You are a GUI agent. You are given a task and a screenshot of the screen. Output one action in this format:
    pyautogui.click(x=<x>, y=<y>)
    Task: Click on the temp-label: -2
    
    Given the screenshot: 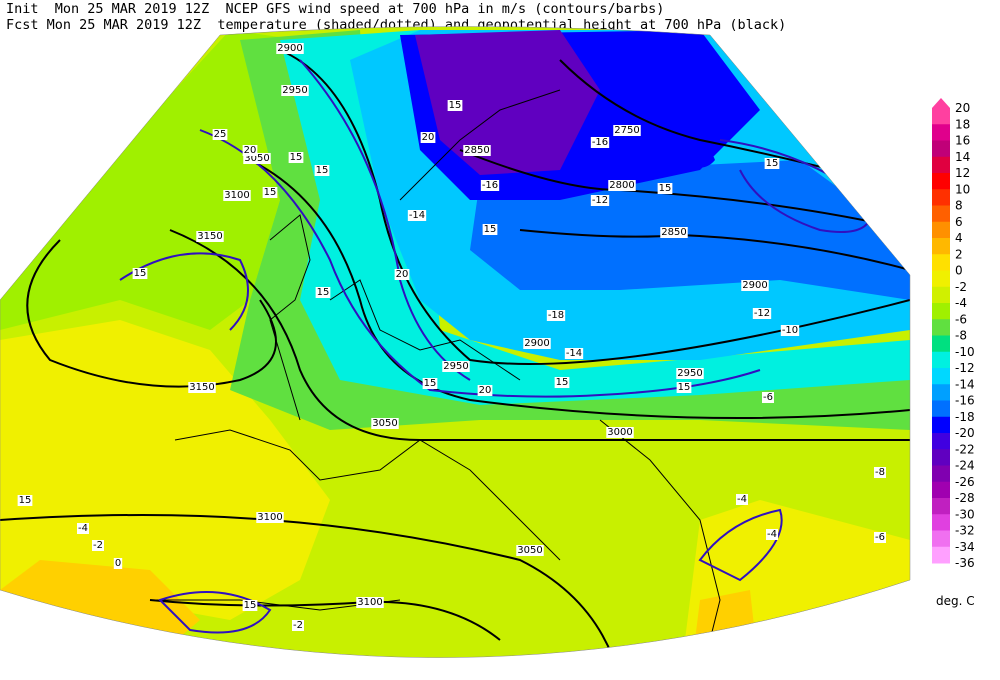 What is the action you would take?
    pyautogui.click(x=98, y=545)
    